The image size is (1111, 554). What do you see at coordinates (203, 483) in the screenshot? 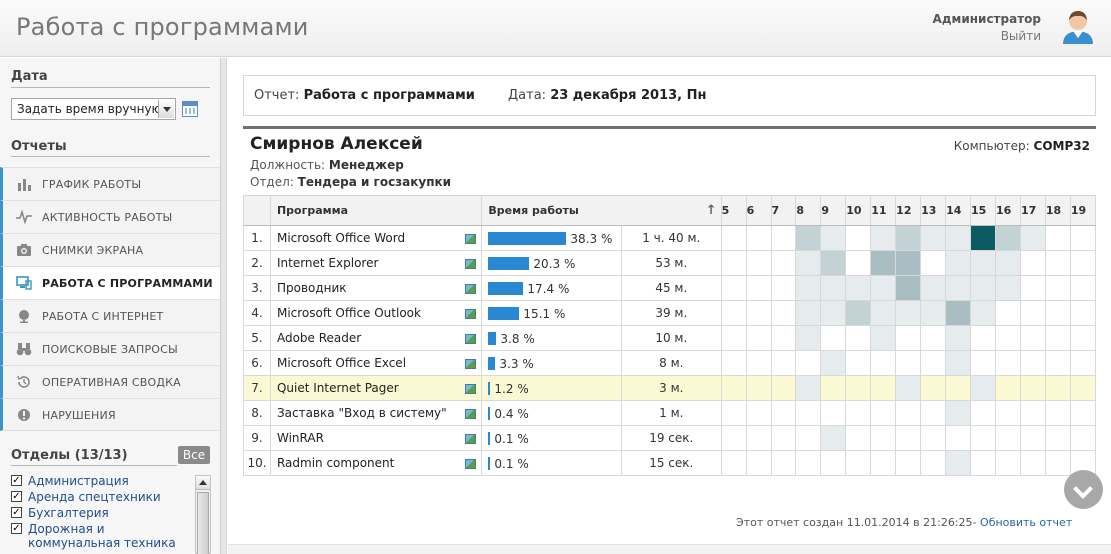
I see `scroll-up-icon` at bounding box center [203, 483].